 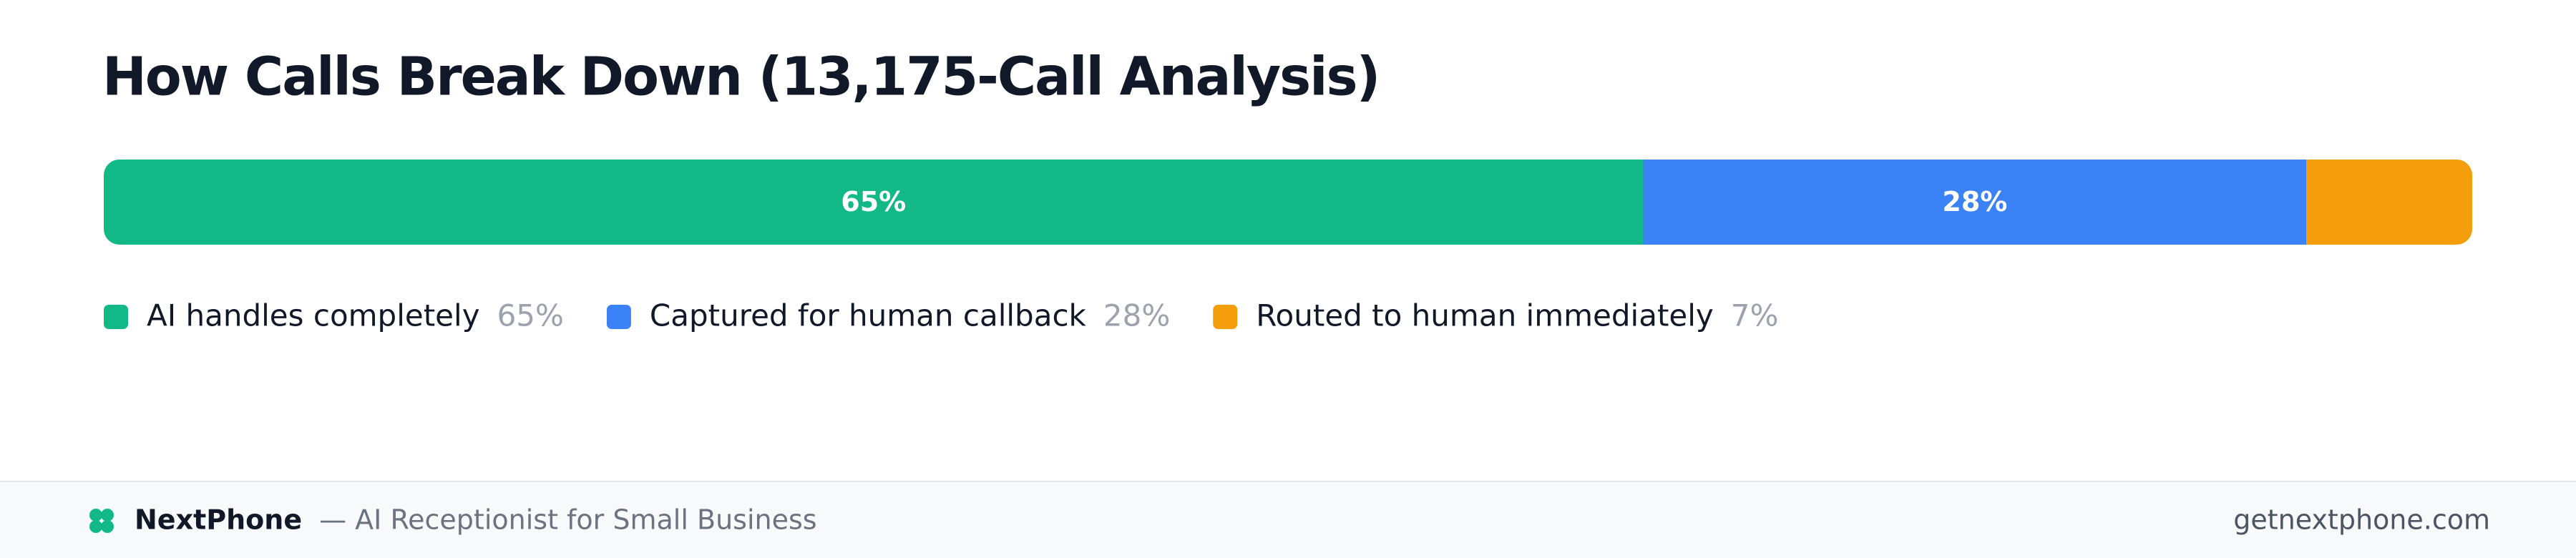 What do you see at coordinates (567, 520) in the screenshot?
I see `tagline: — AI Receptionist for Small Business` at bounding box center [567, 520].